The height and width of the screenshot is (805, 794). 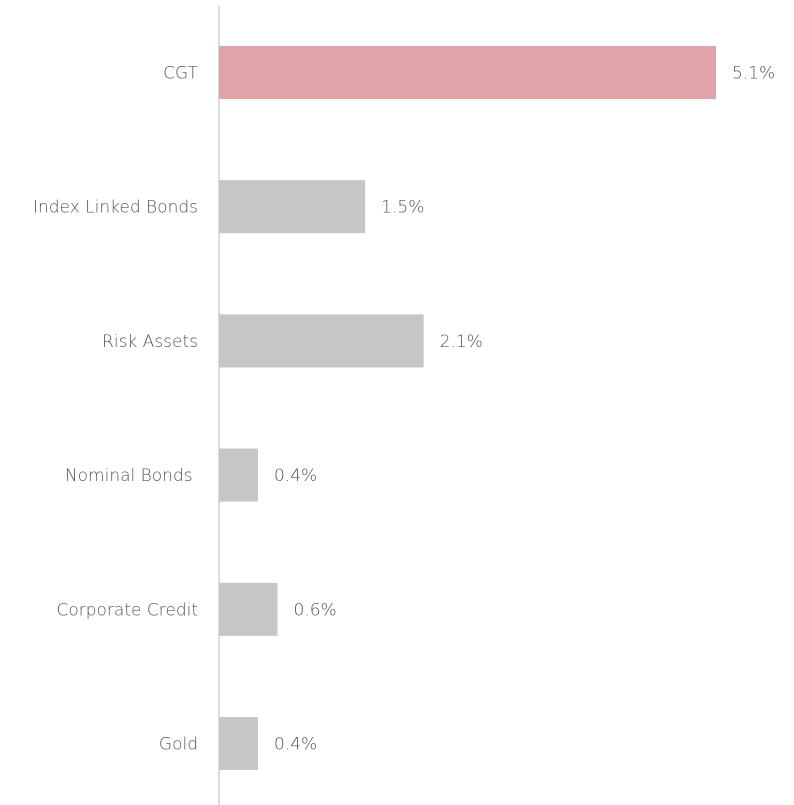 I want to click on category-label-1: Index Linked Bonds, so click(x=115, y=208).